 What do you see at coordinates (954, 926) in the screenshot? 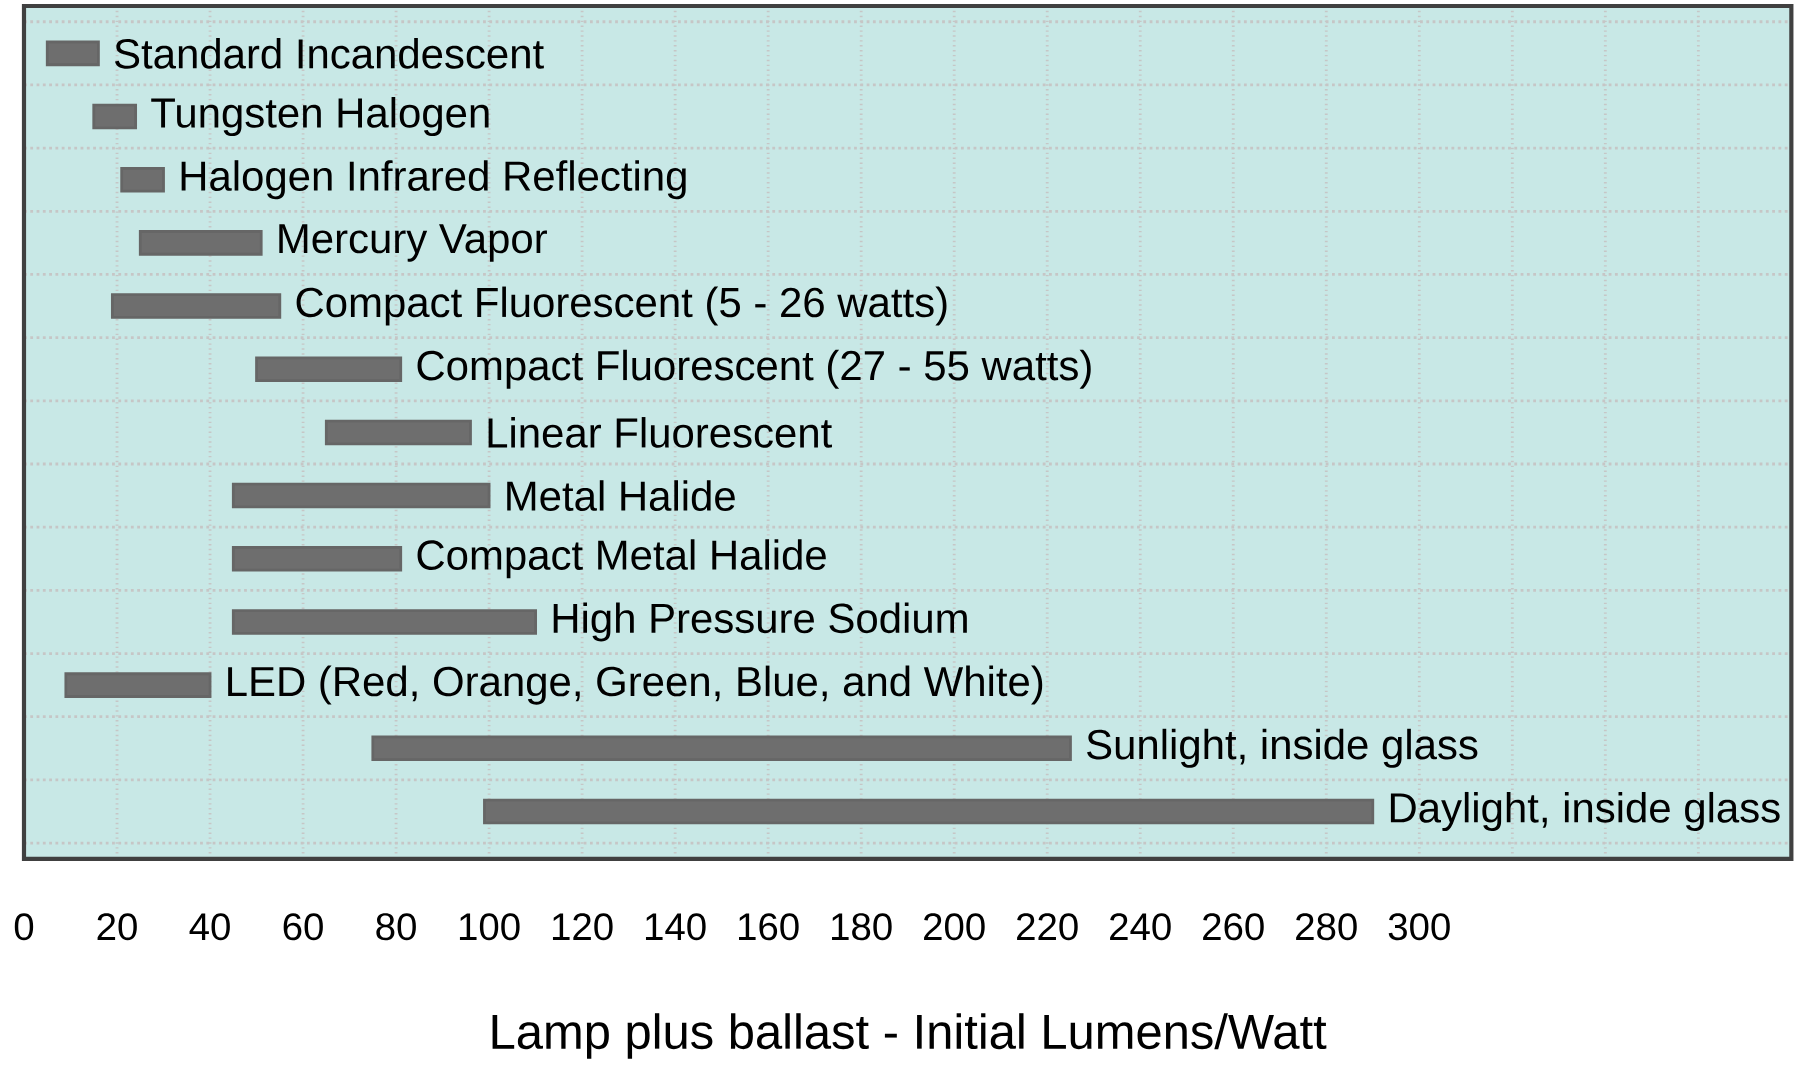
I see `x-tick-label: 200` at bounding box center [954, 926].